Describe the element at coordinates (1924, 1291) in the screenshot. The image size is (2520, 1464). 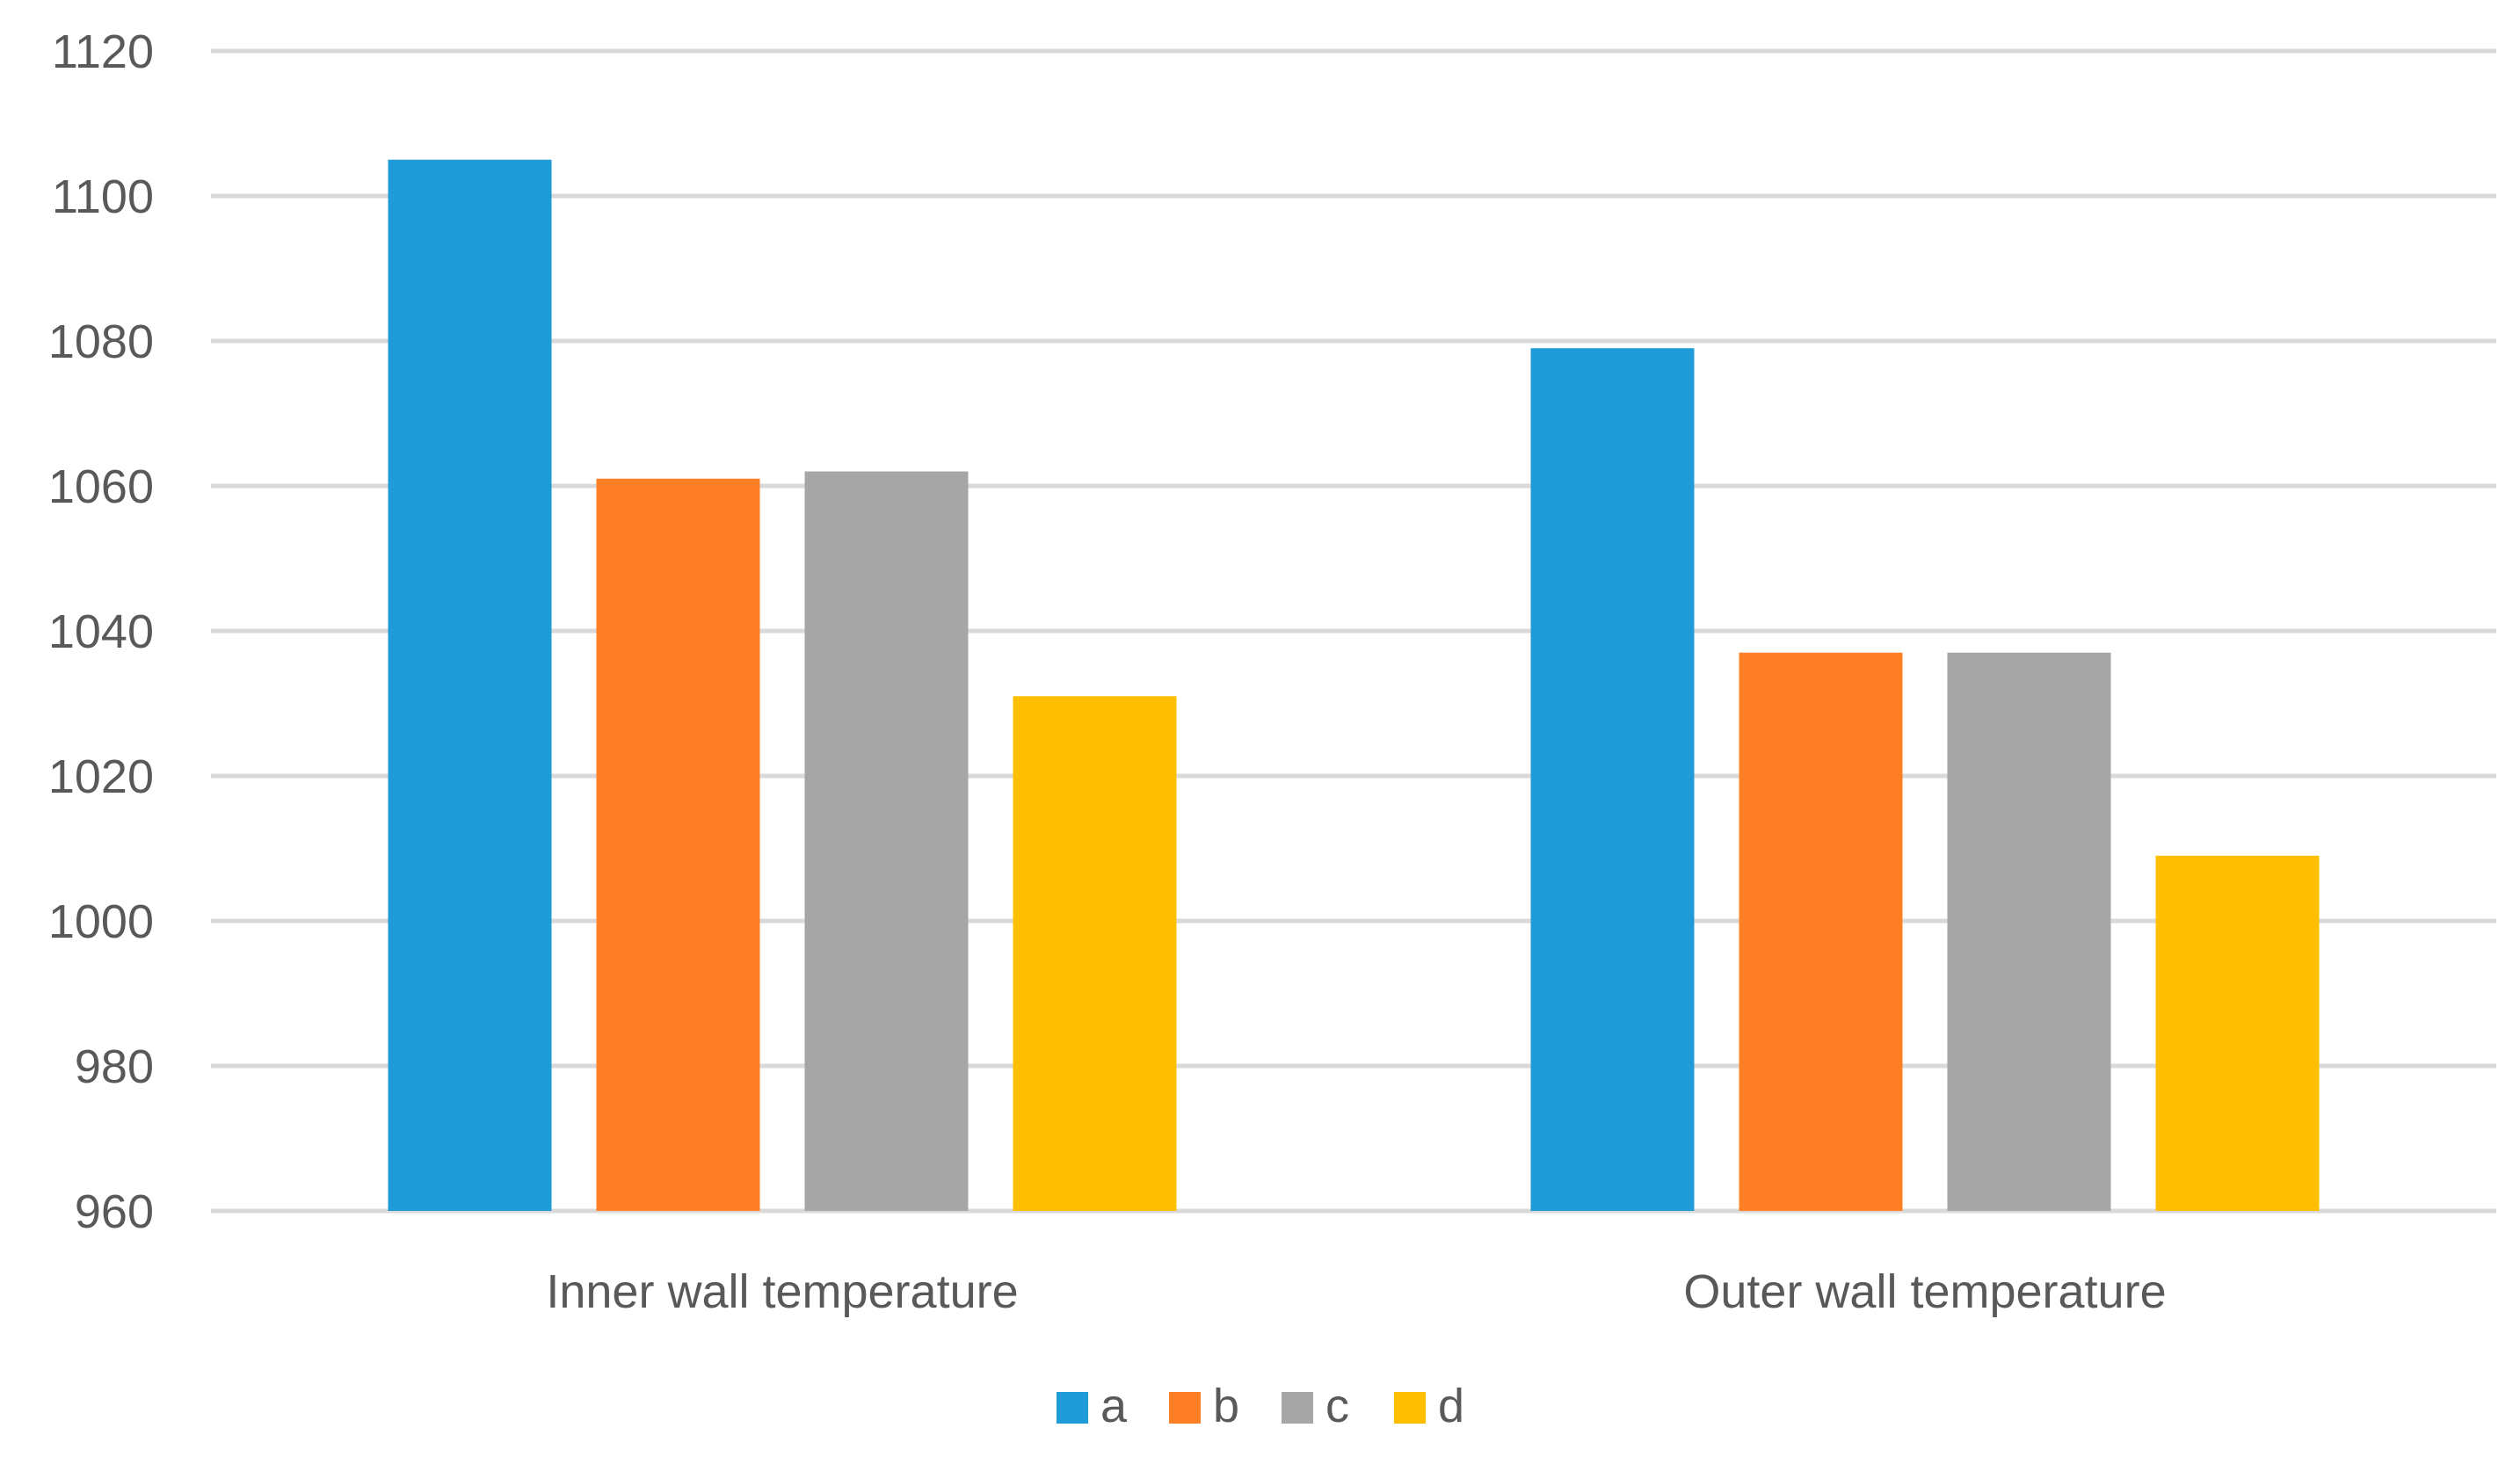
I see `x-category-label-1: Outer wall temperature` at that location.